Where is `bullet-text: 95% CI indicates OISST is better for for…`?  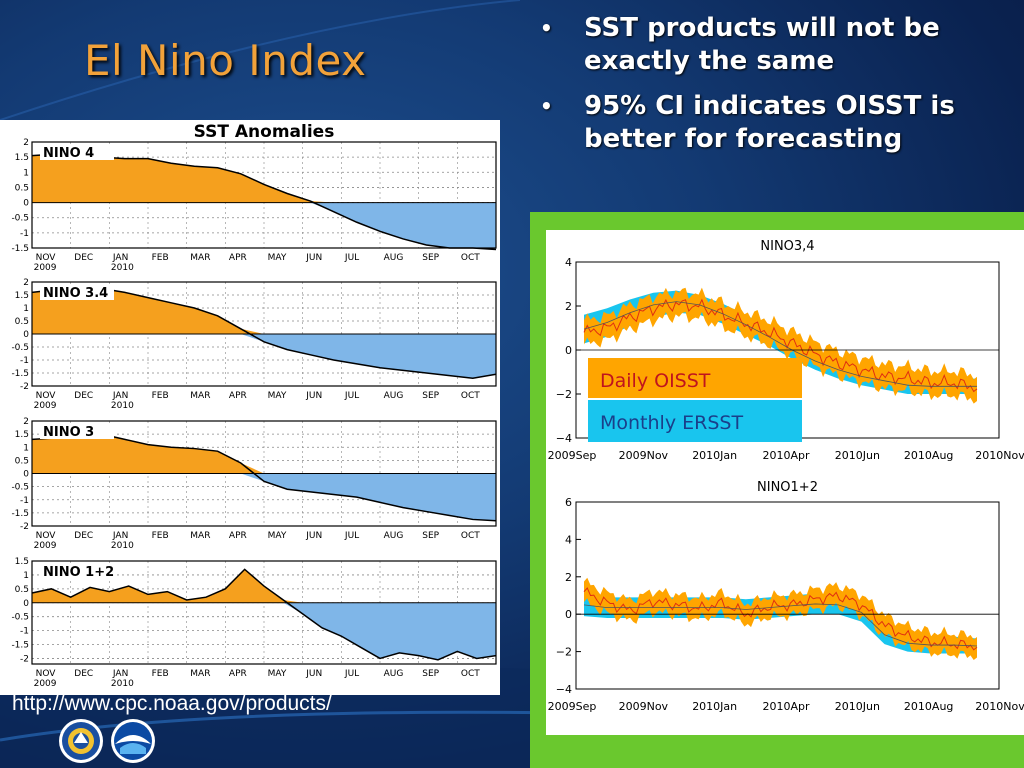 bullet-text: 95% CI indicates OISST is better for for… is located at coordinates (769, 122).